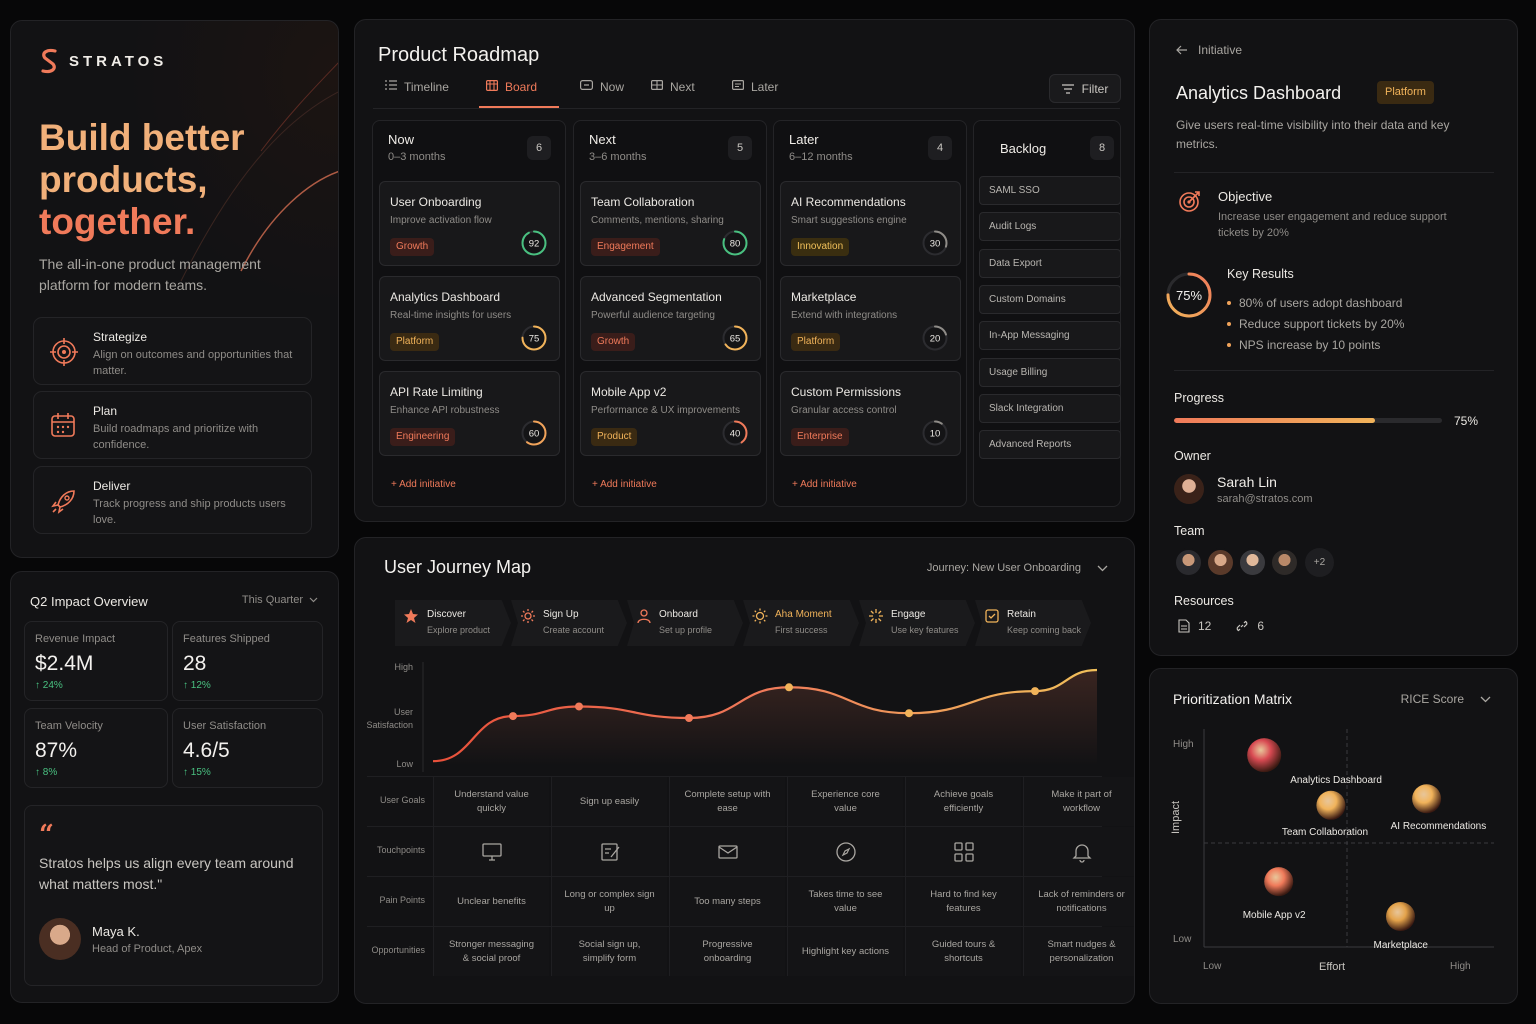 This screenshot has height=1024, width=1536. Describe the element at coordinates (1209, 50) in the screenshot. I see `back-button: Initiative` at that location.